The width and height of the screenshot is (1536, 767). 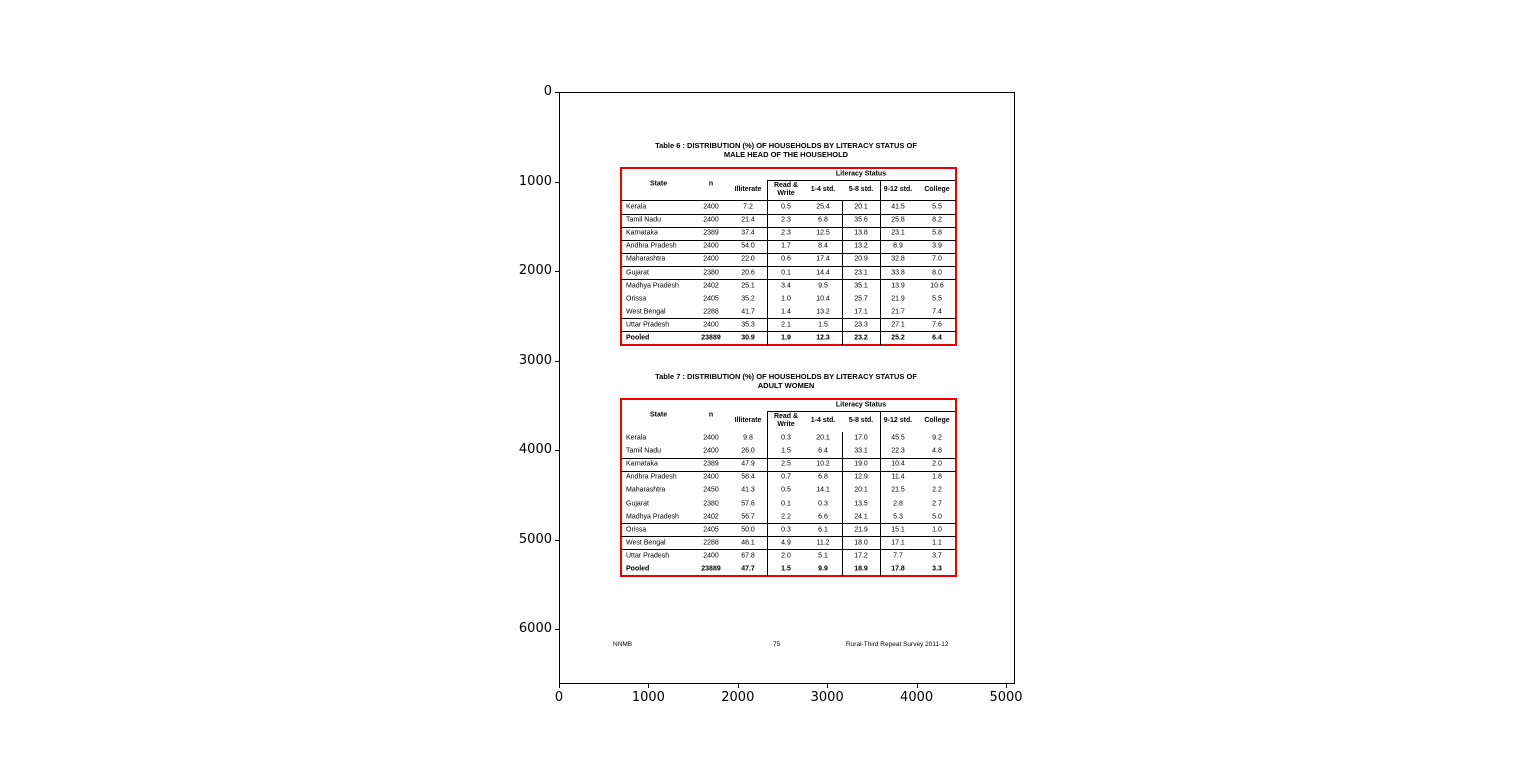 What do you see at coordinates (748, 569) in the screenshot?
I see `table-cell: 47.7` at bounding box center [748, 569].